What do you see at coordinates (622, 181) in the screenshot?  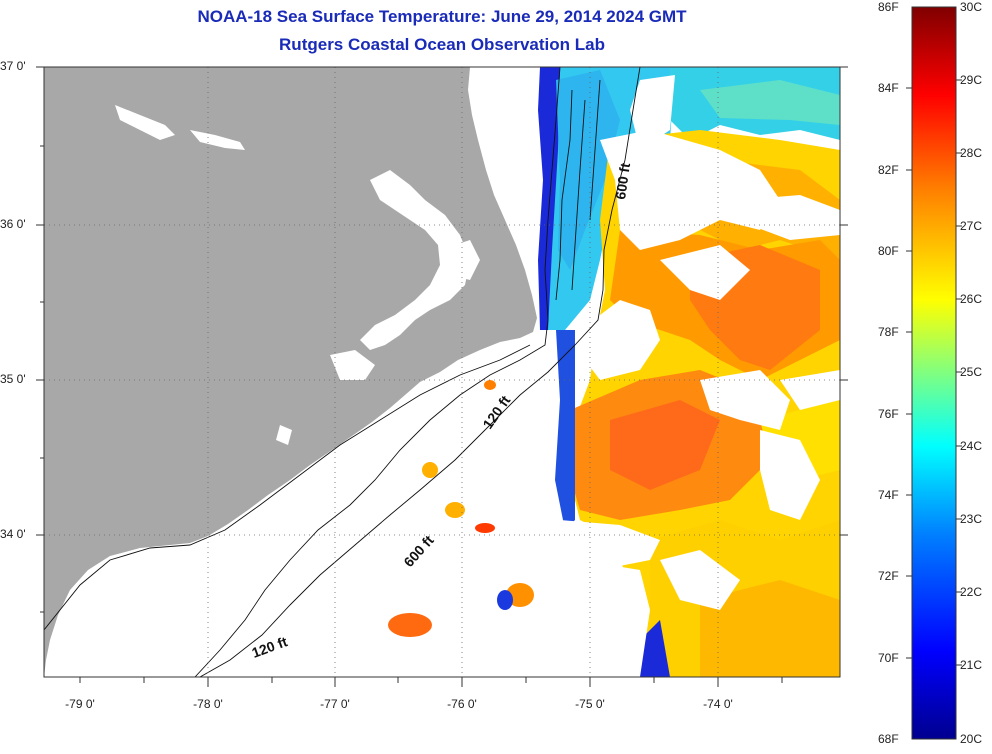 I see `contour-label: 600 ft` at bounding box center [622, 181].